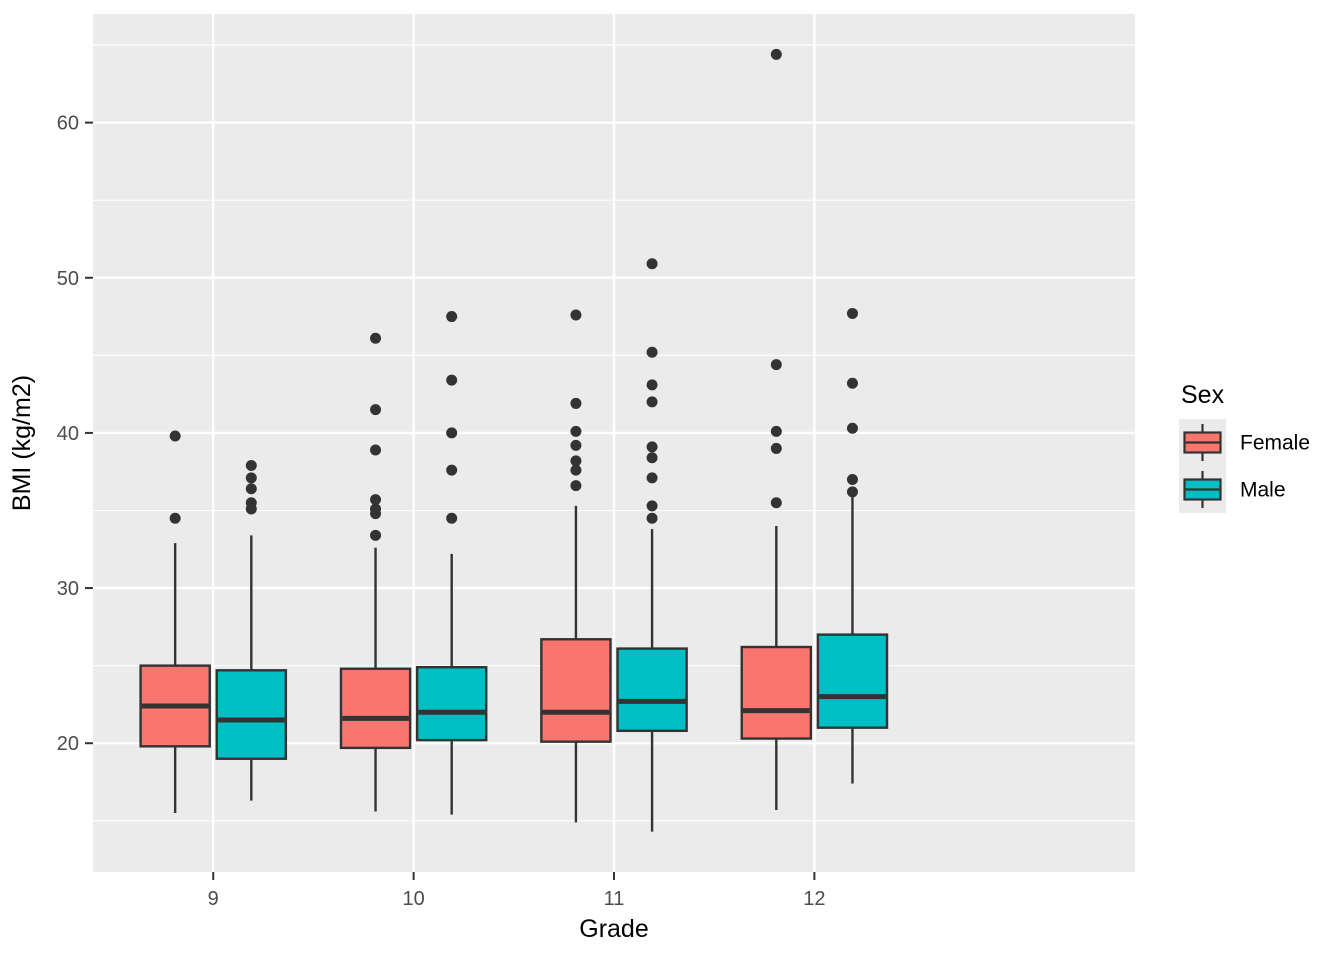 The width and height of the screenshot is (1344, 960). Describe the element at coordinates (68, 589) in the screenshot. I see `y-tick-label: 30` at that location.